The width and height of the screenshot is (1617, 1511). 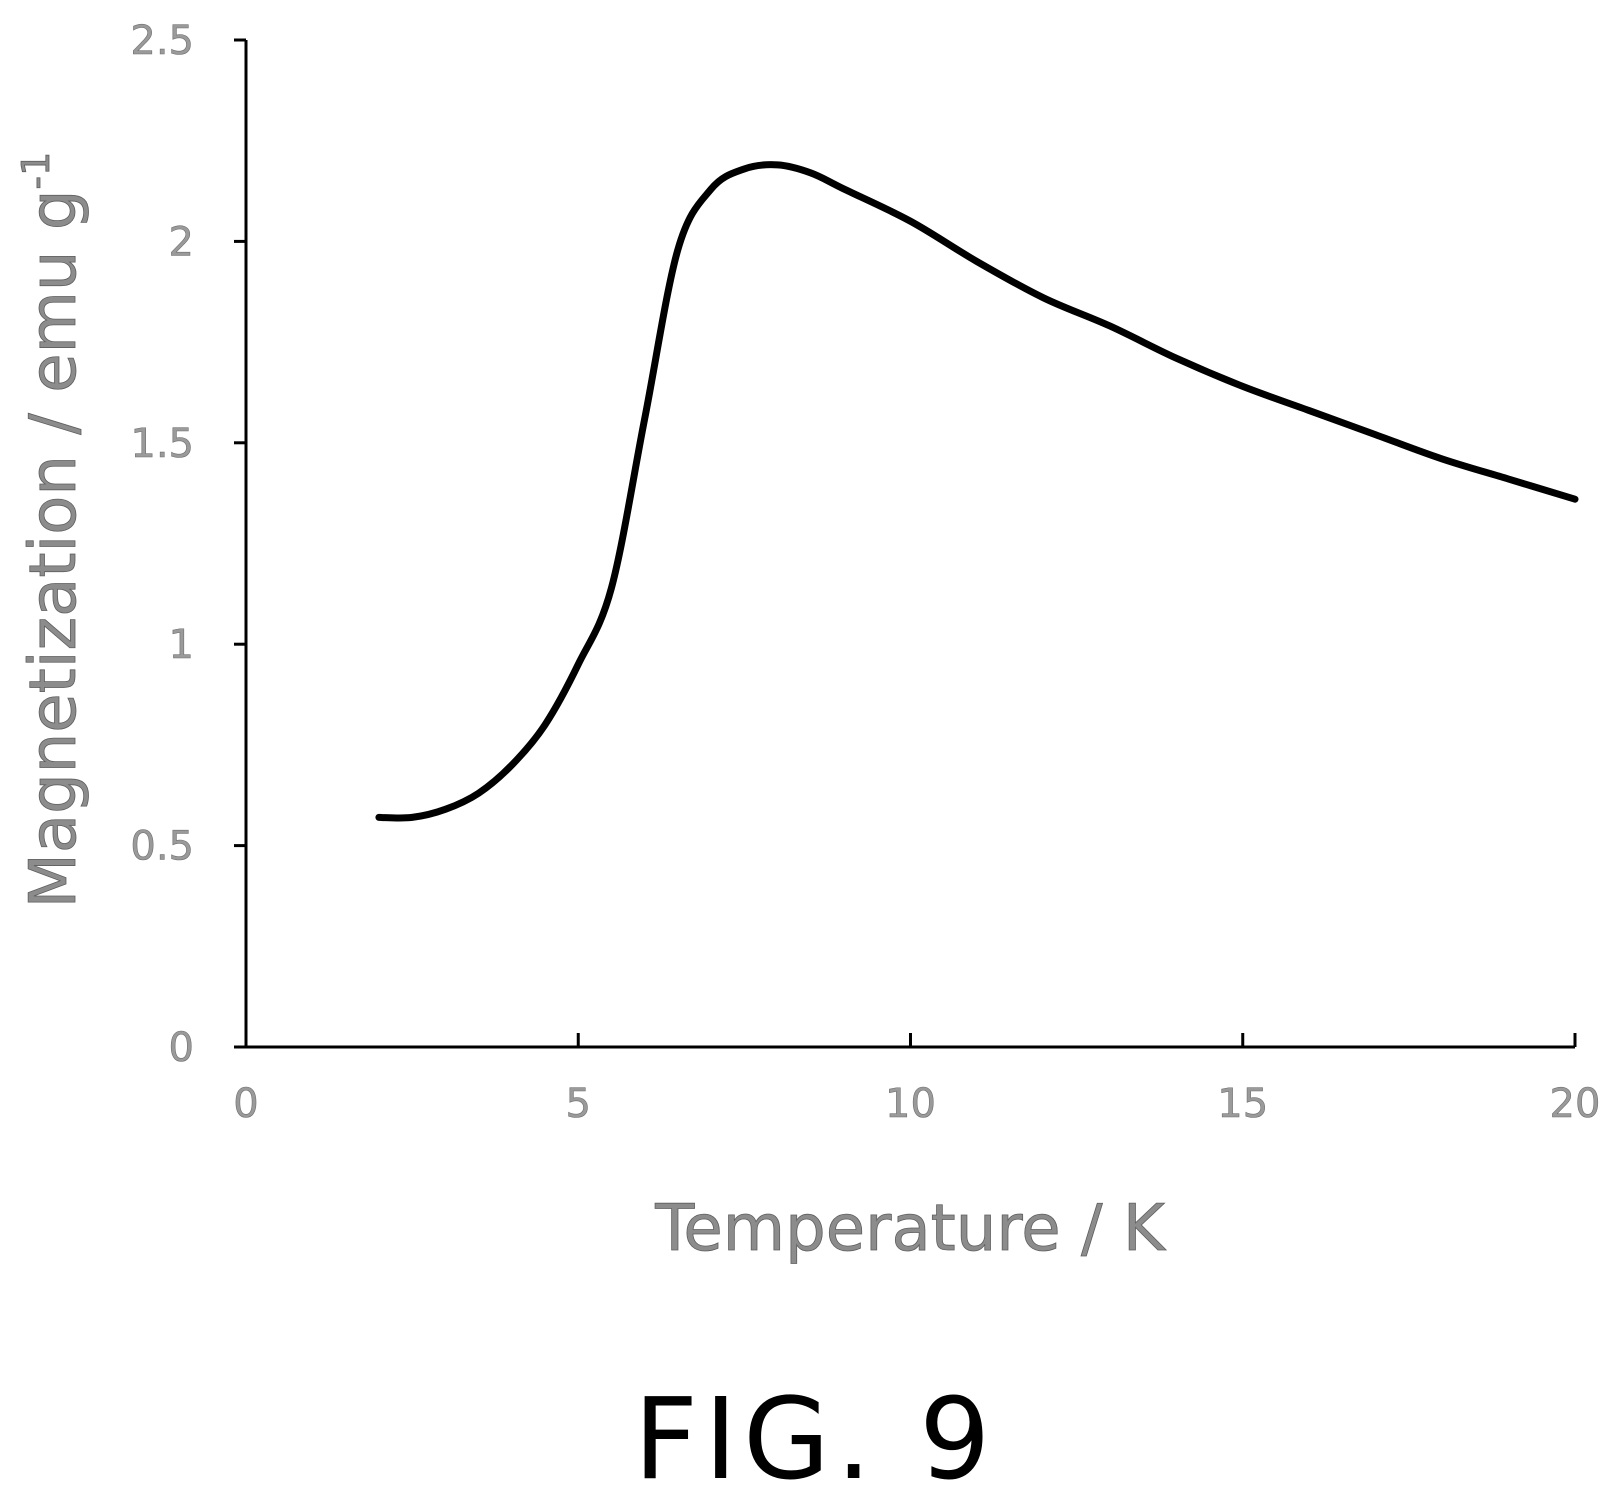 I want to click on x-tick-label: 20, so click(x=1575, y=1104).